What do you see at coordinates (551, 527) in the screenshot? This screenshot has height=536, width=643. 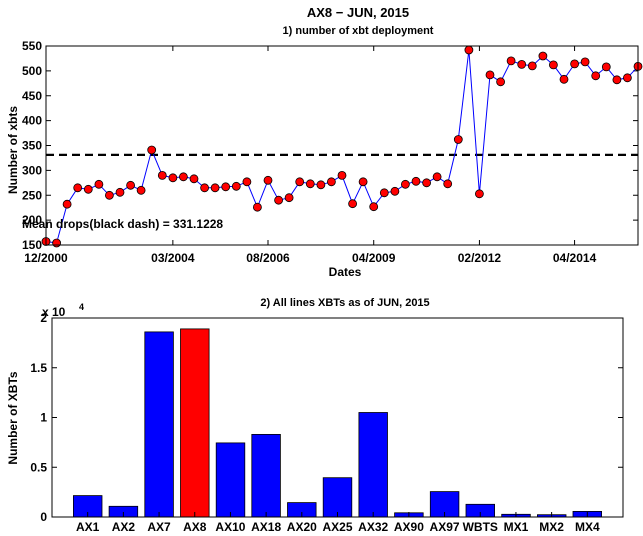 I see `x-tick-label: MX2` at bounding box center [551, 527].